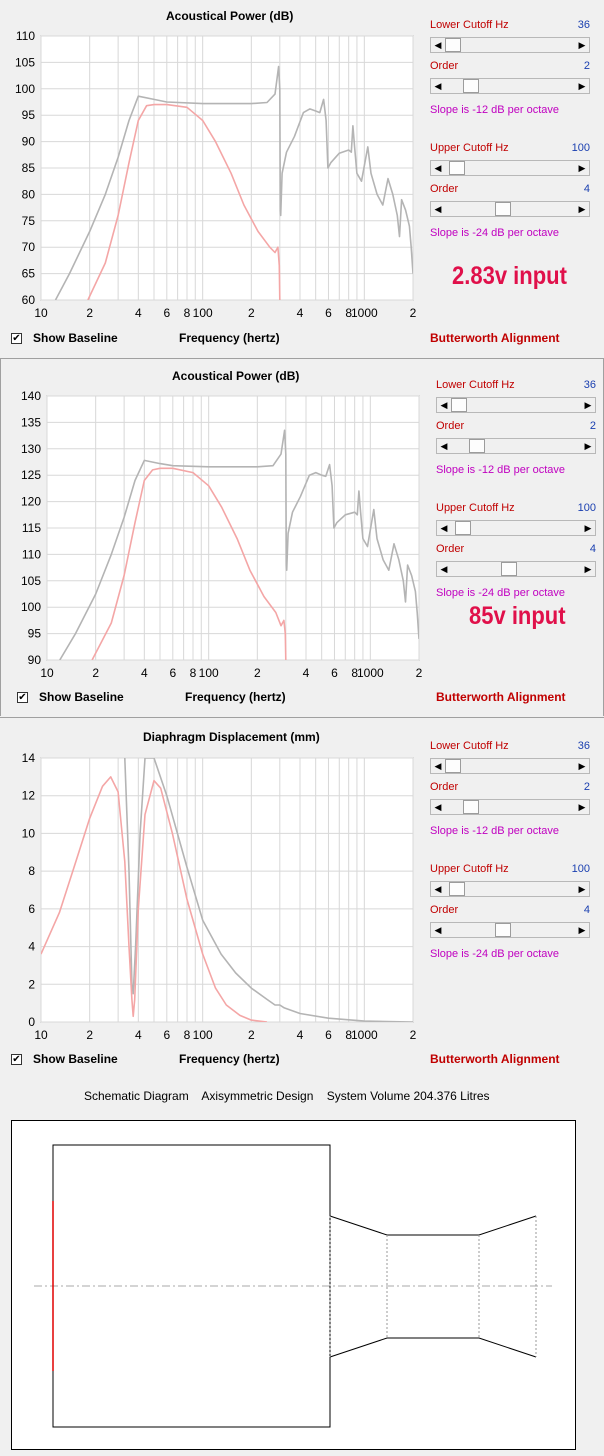 The height and width of the screenshot is (1456, 604). Describe the element at coordinates (31, 1022) in the screenshot. I see `y-tick-label: 0` at that location.